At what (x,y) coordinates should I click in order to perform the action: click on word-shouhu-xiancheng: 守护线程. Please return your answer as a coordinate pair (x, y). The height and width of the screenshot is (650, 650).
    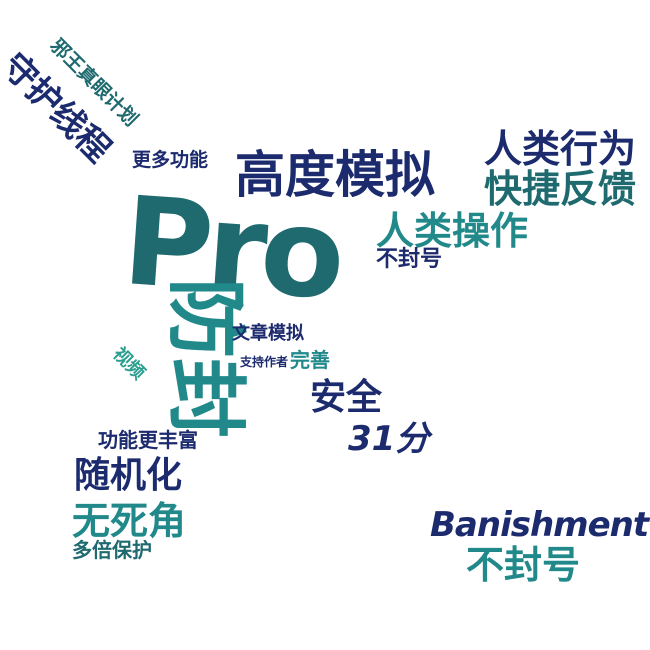
    Looking at the image, I should click on (59, 108).